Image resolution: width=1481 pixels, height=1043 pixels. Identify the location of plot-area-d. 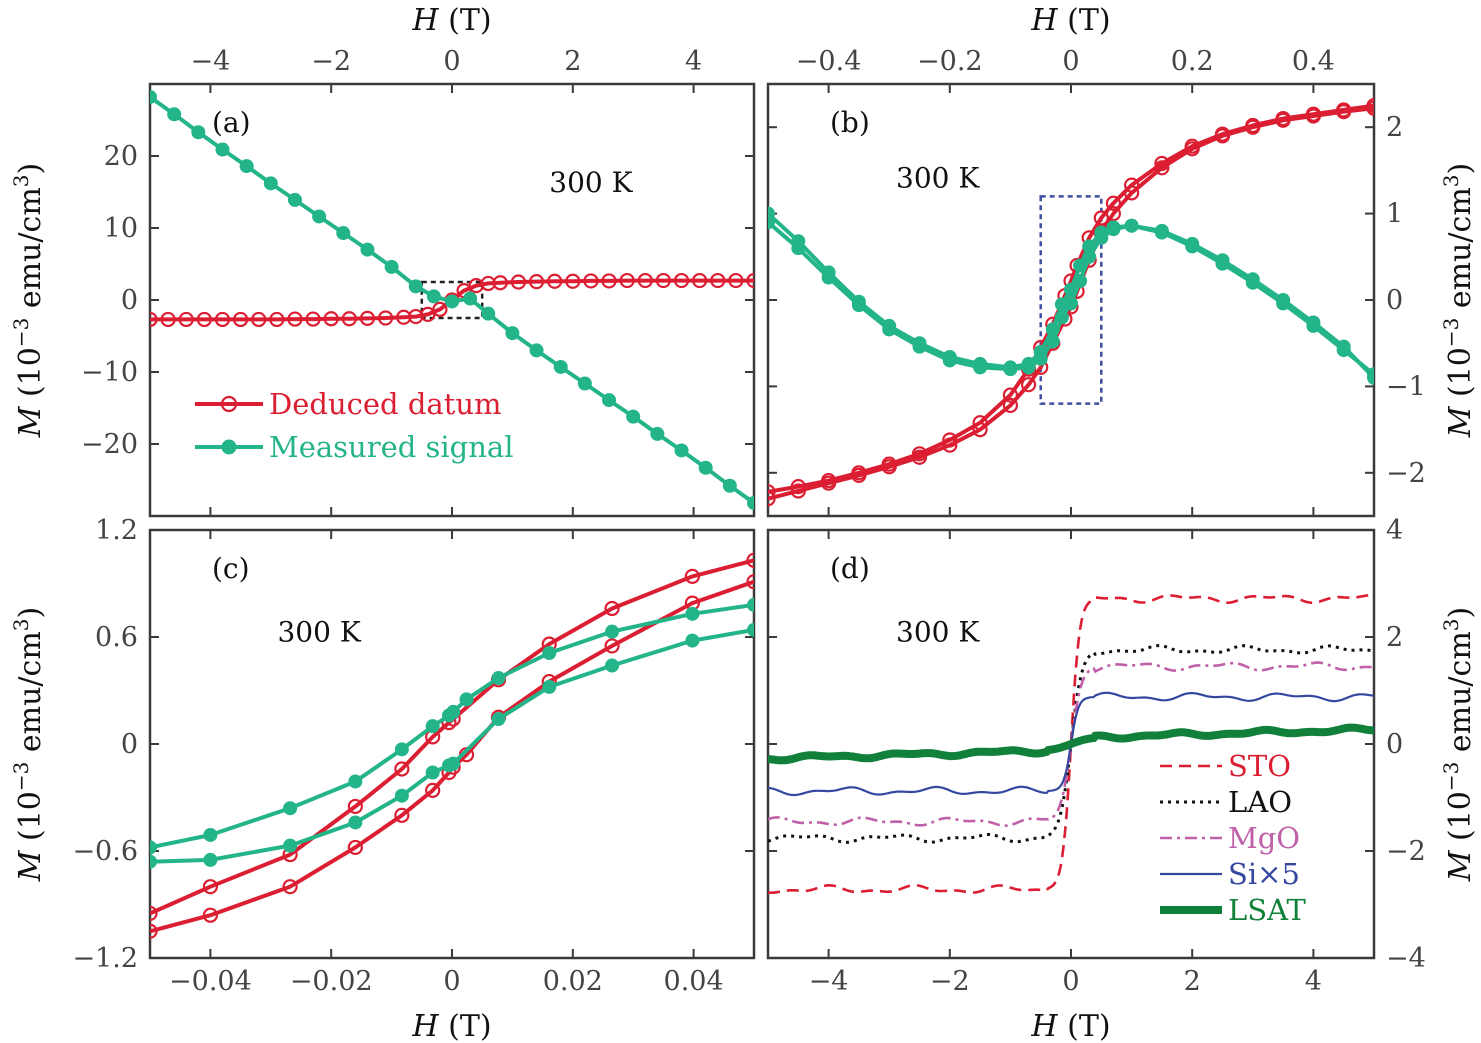
(1071, 744).